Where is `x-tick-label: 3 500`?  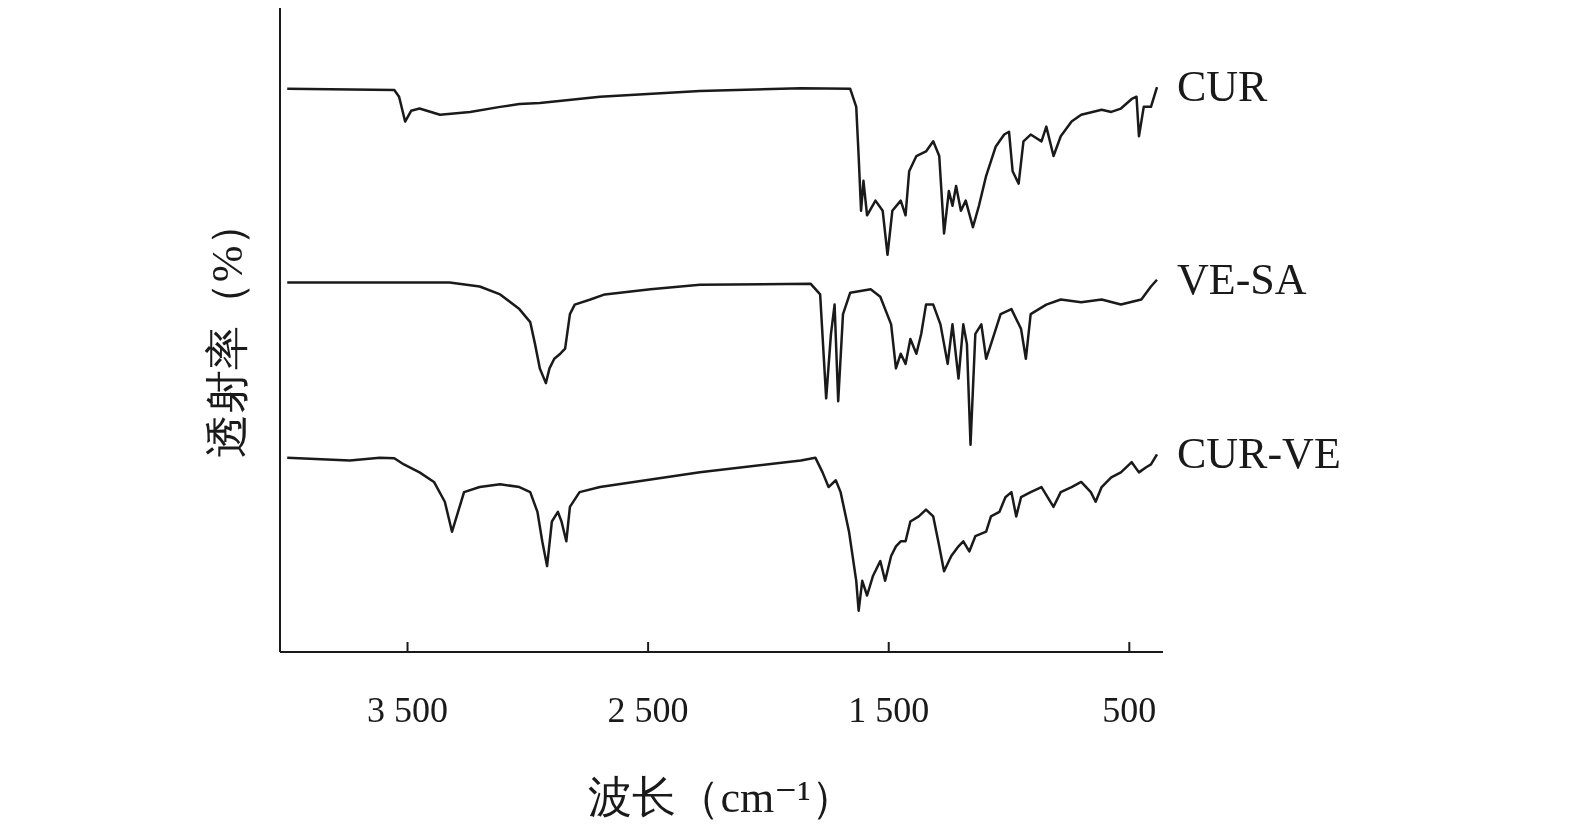
x-tick-label: 3 500 is located at coordinates (408, 709).